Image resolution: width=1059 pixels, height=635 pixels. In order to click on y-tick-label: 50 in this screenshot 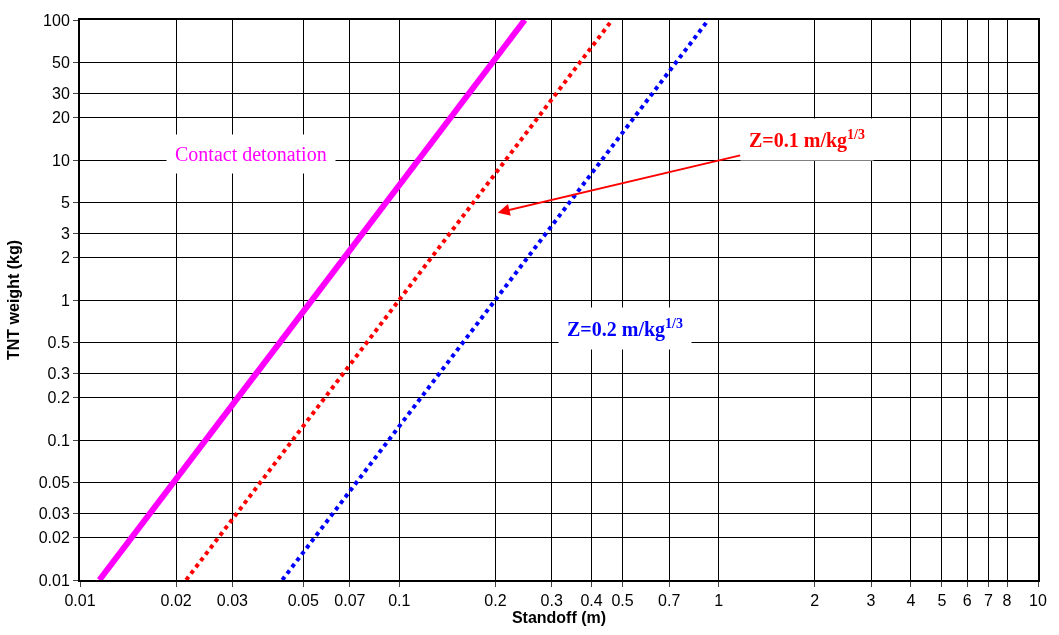, I will do `click(61, 62)`.